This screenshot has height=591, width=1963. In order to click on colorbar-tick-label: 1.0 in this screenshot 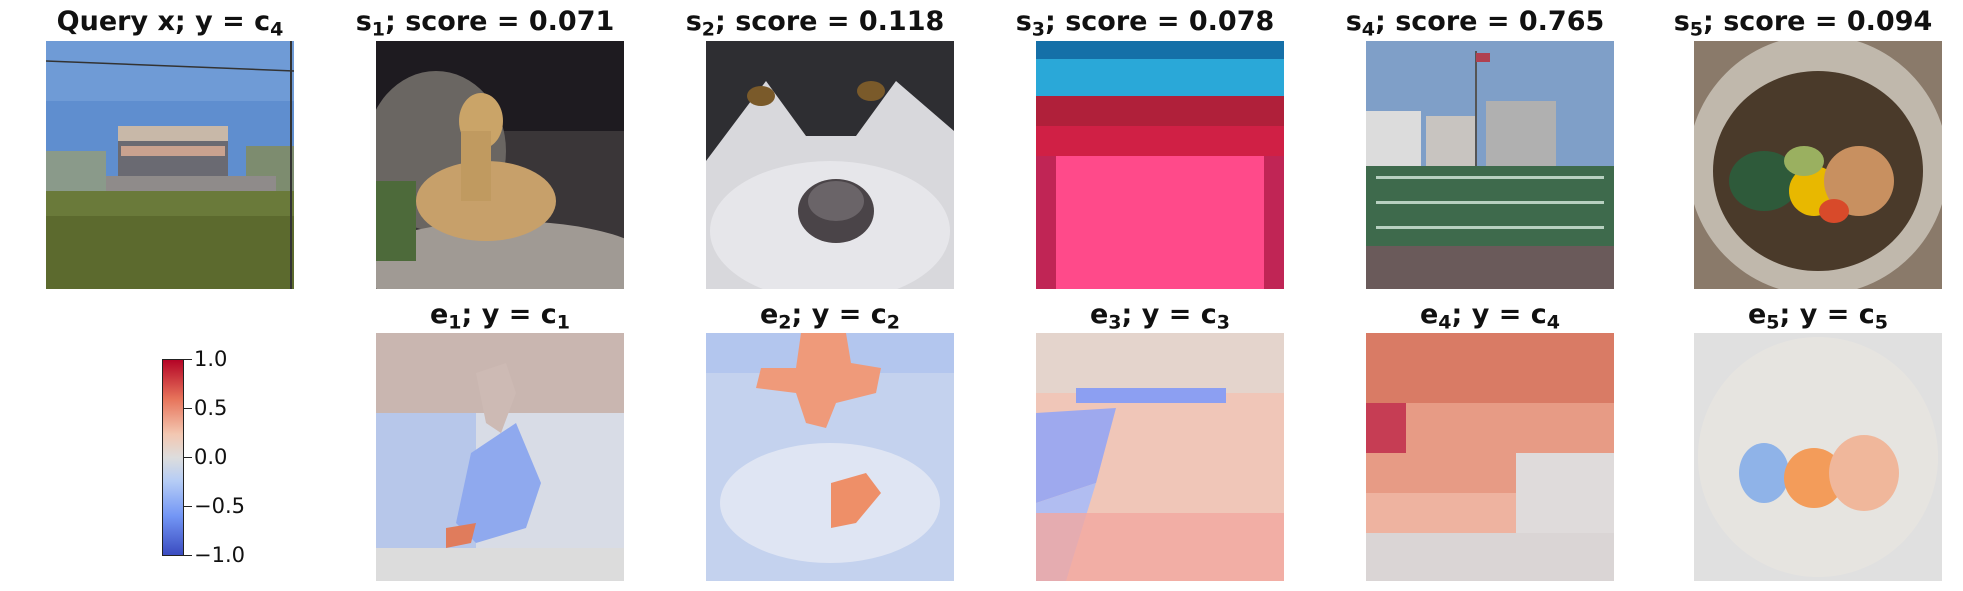, I will do `click(211, 359)`.